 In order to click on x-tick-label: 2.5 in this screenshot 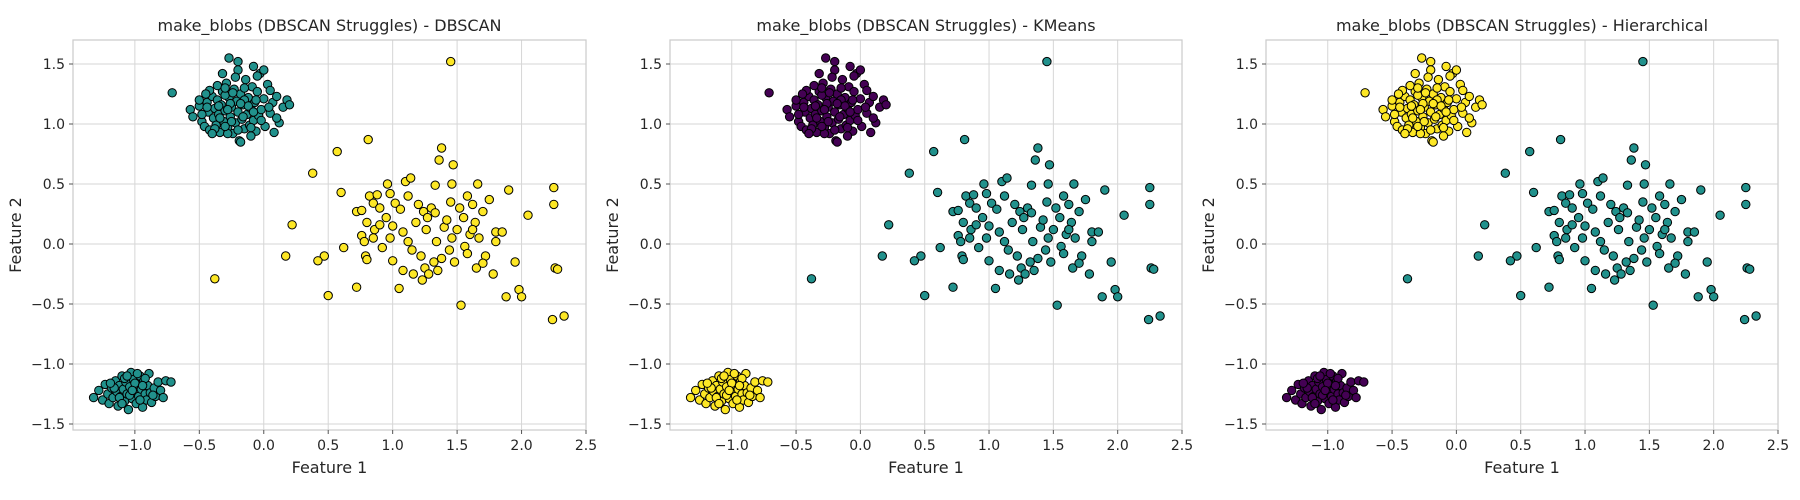, I will do `click(586, 446)`.